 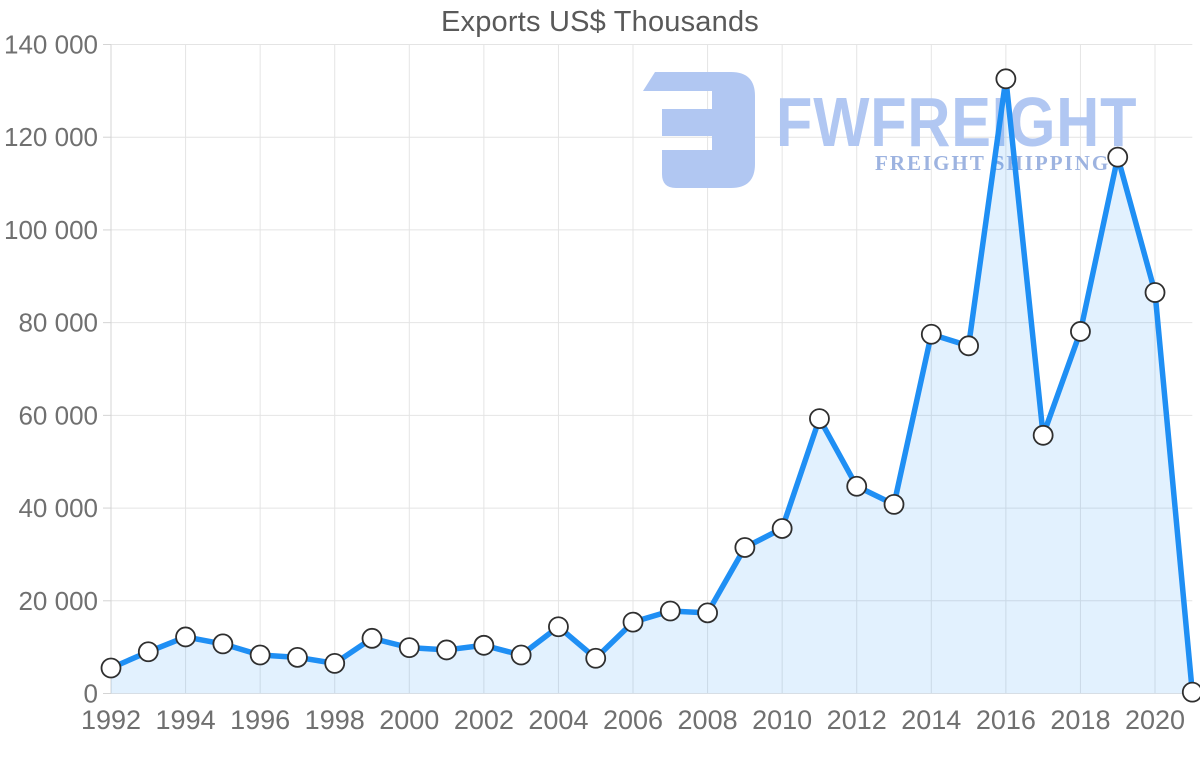 I want to click on x-axis-tick-label: 1996, so click(x=260, y=720).